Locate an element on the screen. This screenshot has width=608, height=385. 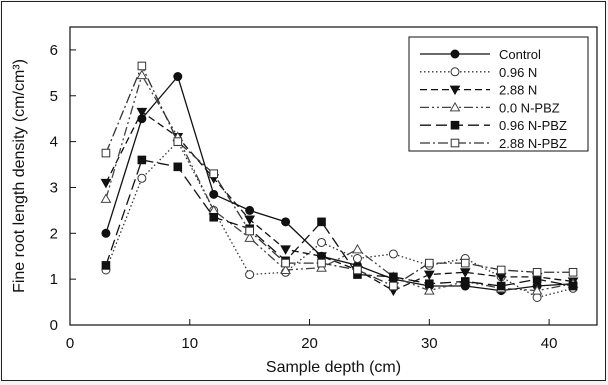
x-tick-label: 30 is located at coordinates (429, 343).